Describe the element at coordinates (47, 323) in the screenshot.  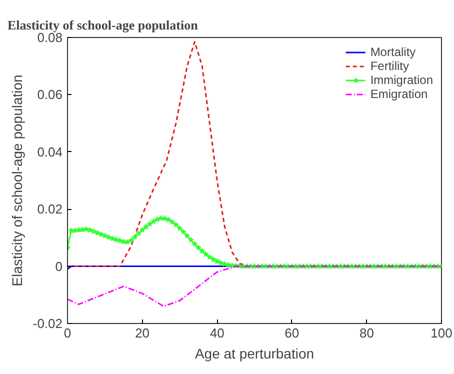
I see `y-tick-label: -0.02` at that location.